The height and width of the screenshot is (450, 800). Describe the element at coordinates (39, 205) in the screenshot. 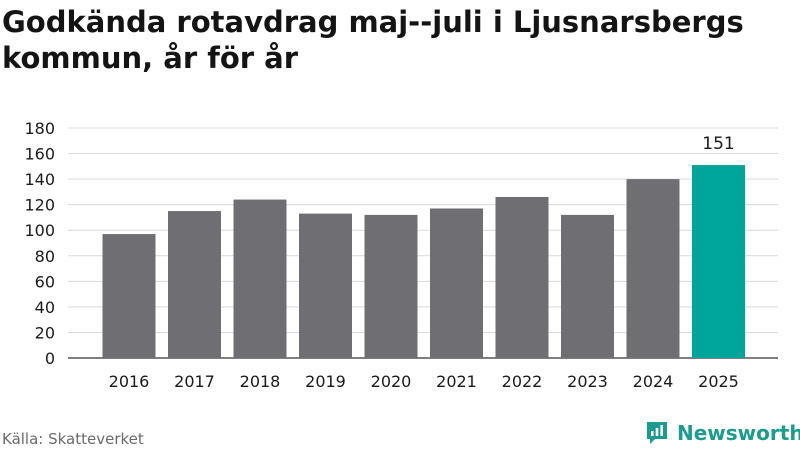

I see `y-tick-label: 120` at that location.